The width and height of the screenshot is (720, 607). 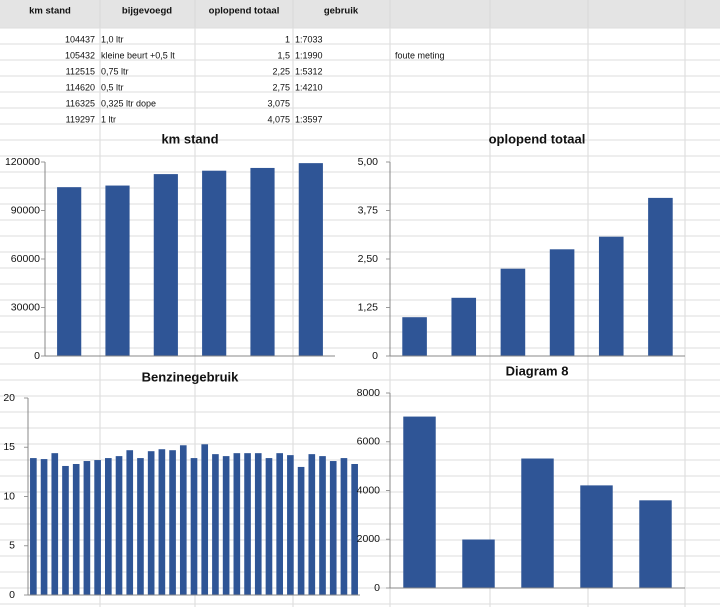 I want to click on cell: 1, so click(x=287, y=39).